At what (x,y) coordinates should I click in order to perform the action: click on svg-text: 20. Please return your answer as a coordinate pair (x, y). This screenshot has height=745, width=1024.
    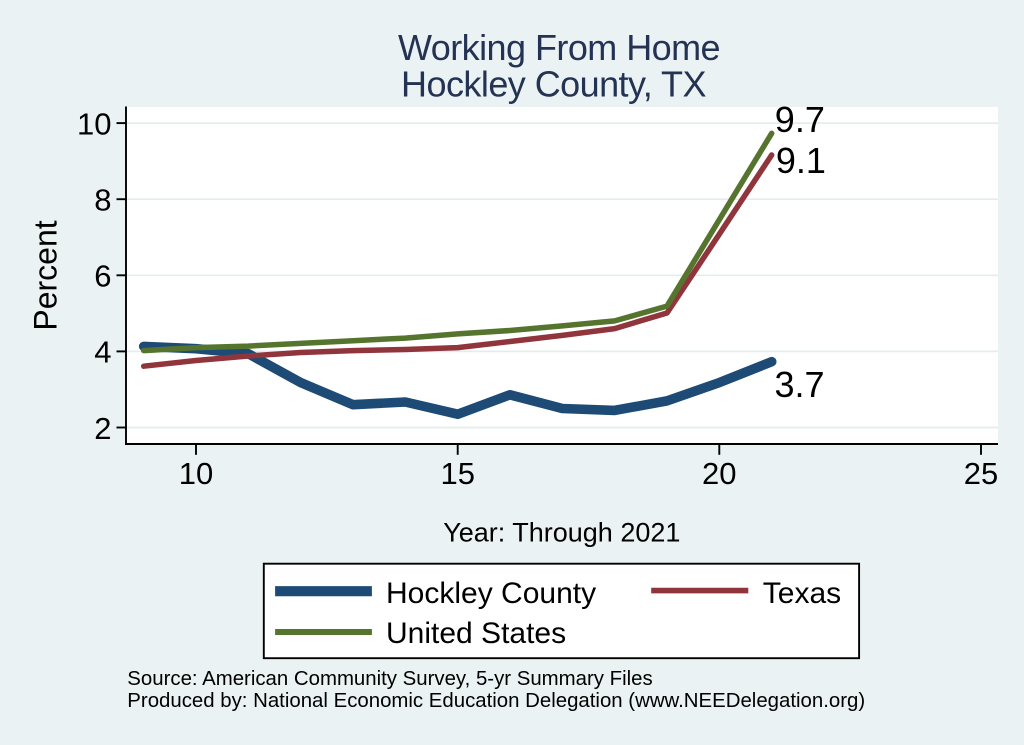
    Looking at the image, I should click on (719, 473).